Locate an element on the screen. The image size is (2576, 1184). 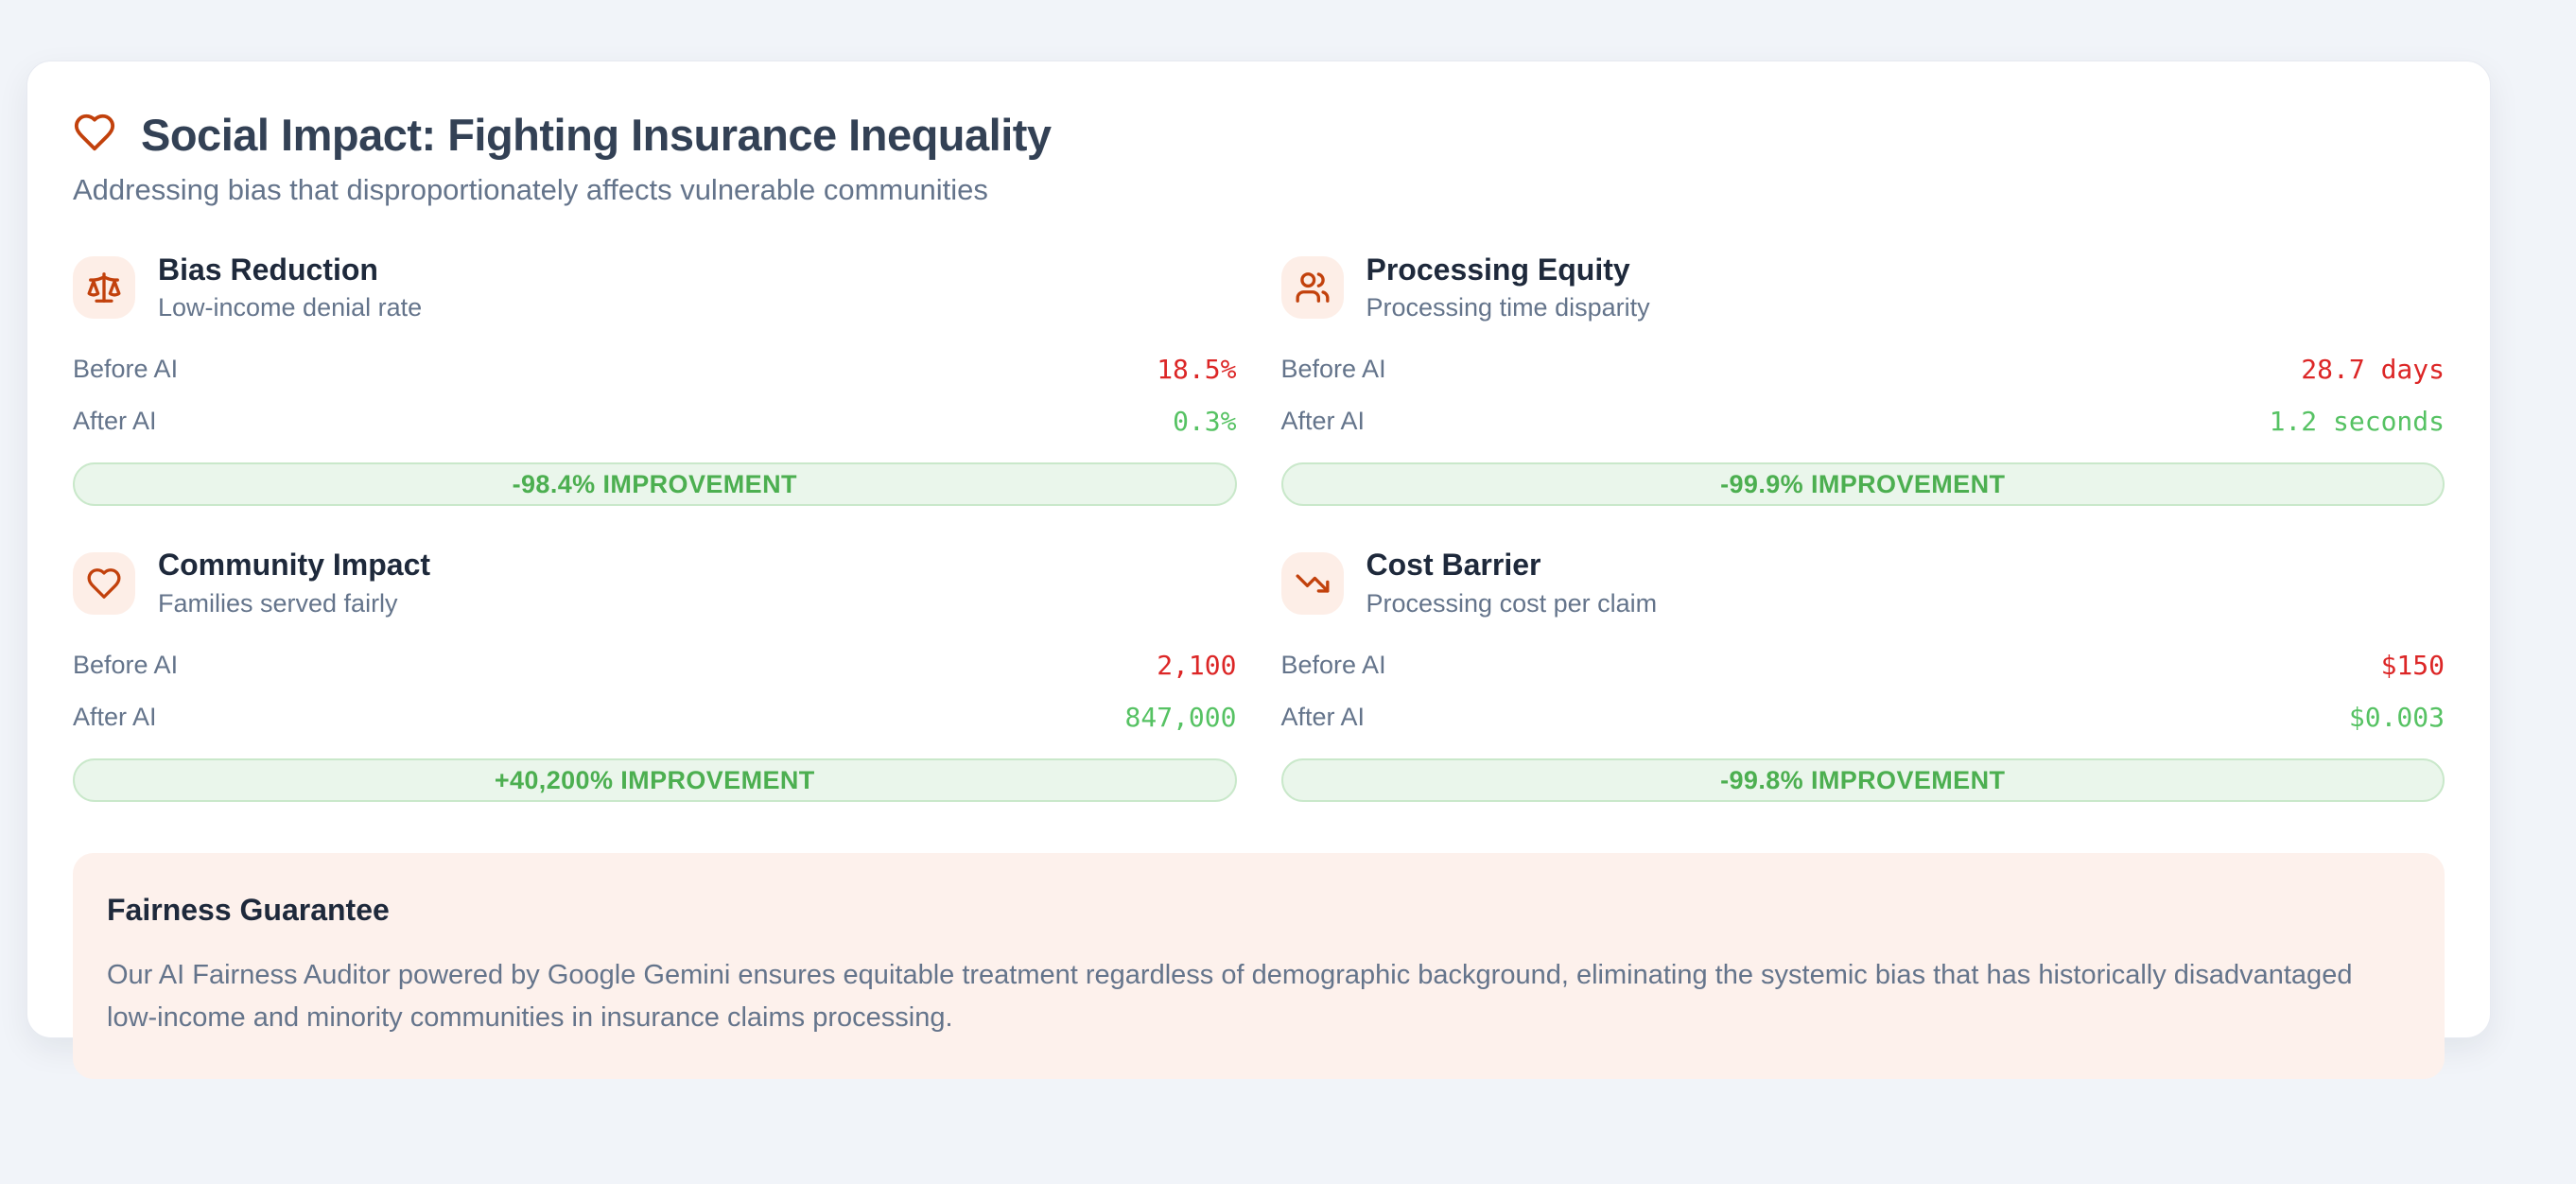
after-row: After AI $0.003 is located at coordinates (1863, 717).